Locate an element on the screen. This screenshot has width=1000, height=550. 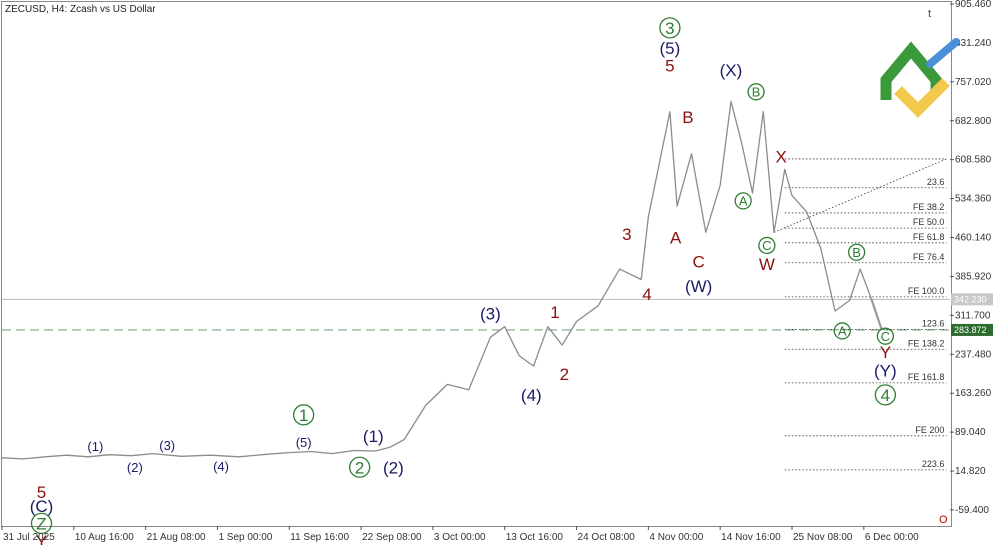
fib-level-label: FE 76.4 is located at coordinates (929, 257).